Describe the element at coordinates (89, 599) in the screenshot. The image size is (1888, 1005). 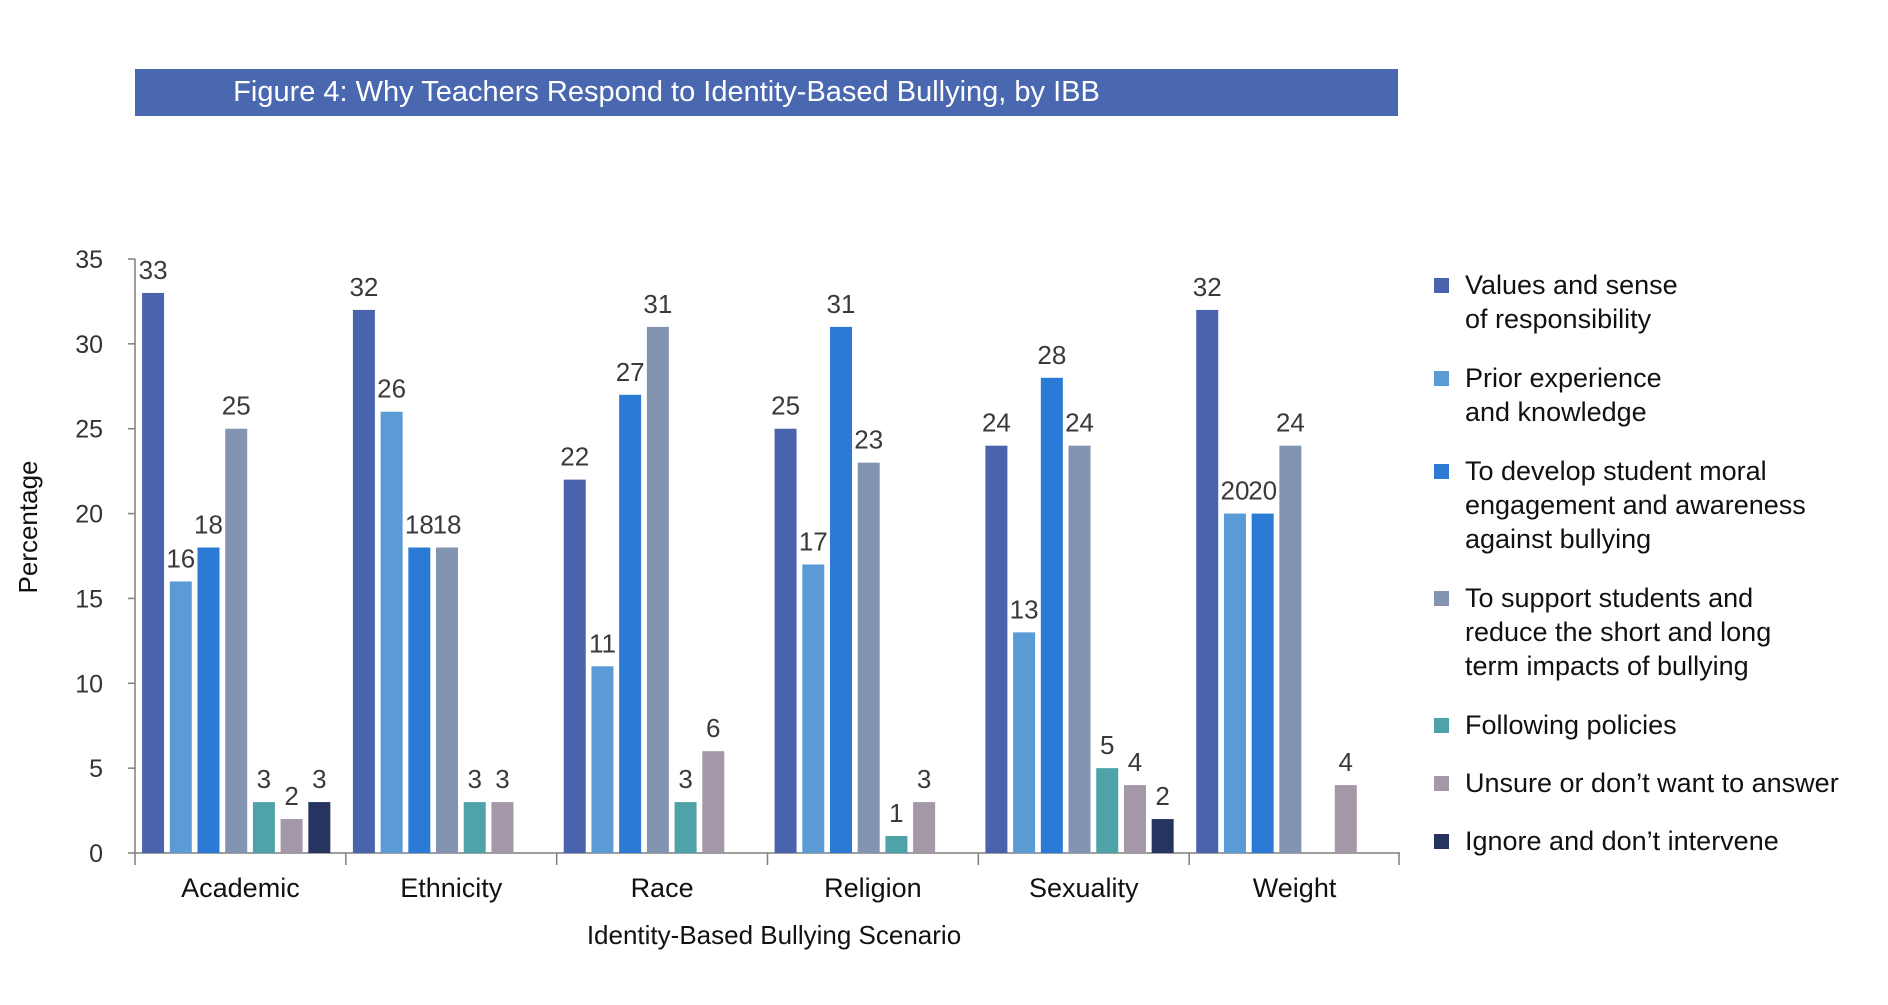
I see `y-tick-label: 15` at that location.